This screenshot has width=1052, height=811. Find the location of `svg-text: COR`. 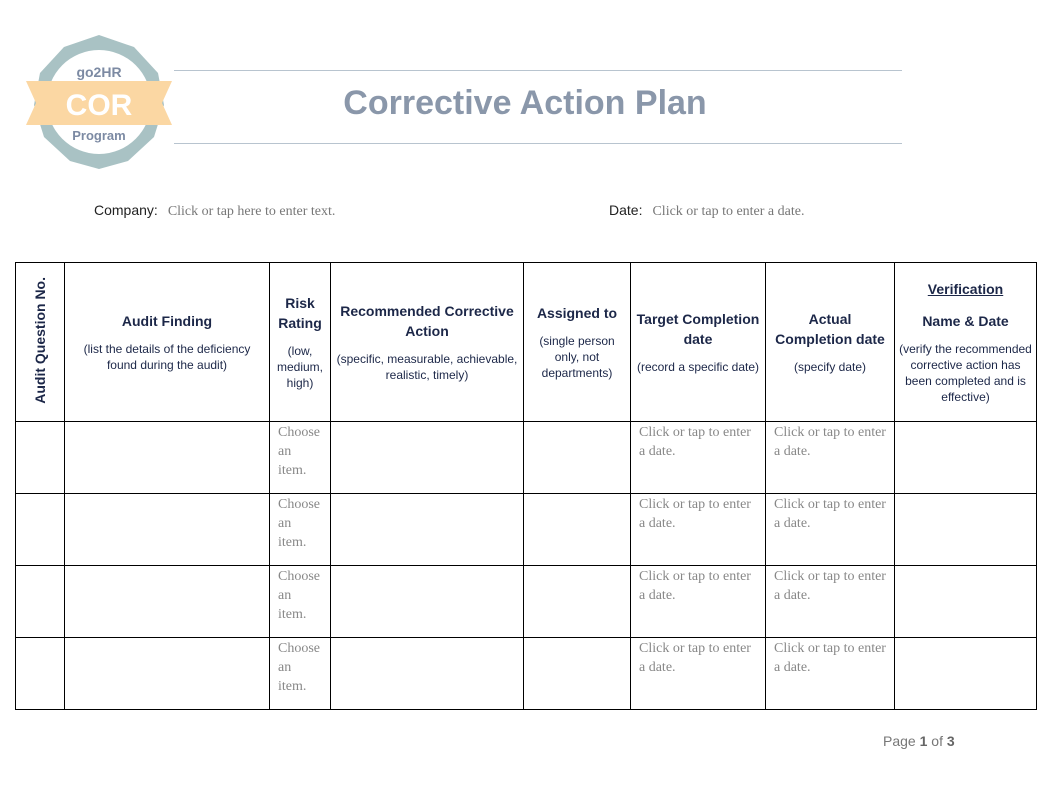

svg-text: COR is located at coordinates (99, 105).